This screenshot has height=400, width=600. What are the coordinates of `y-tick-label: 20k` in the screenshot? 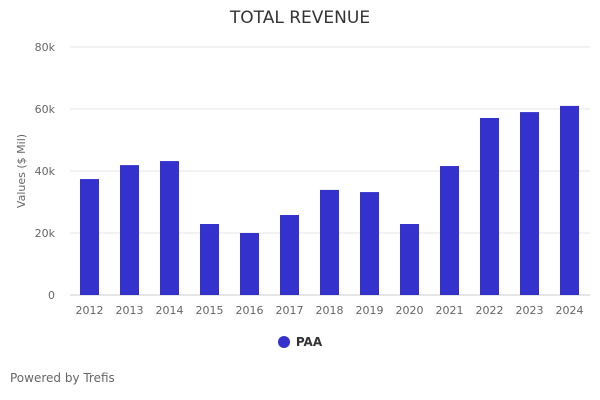 It's located at (45, 233).